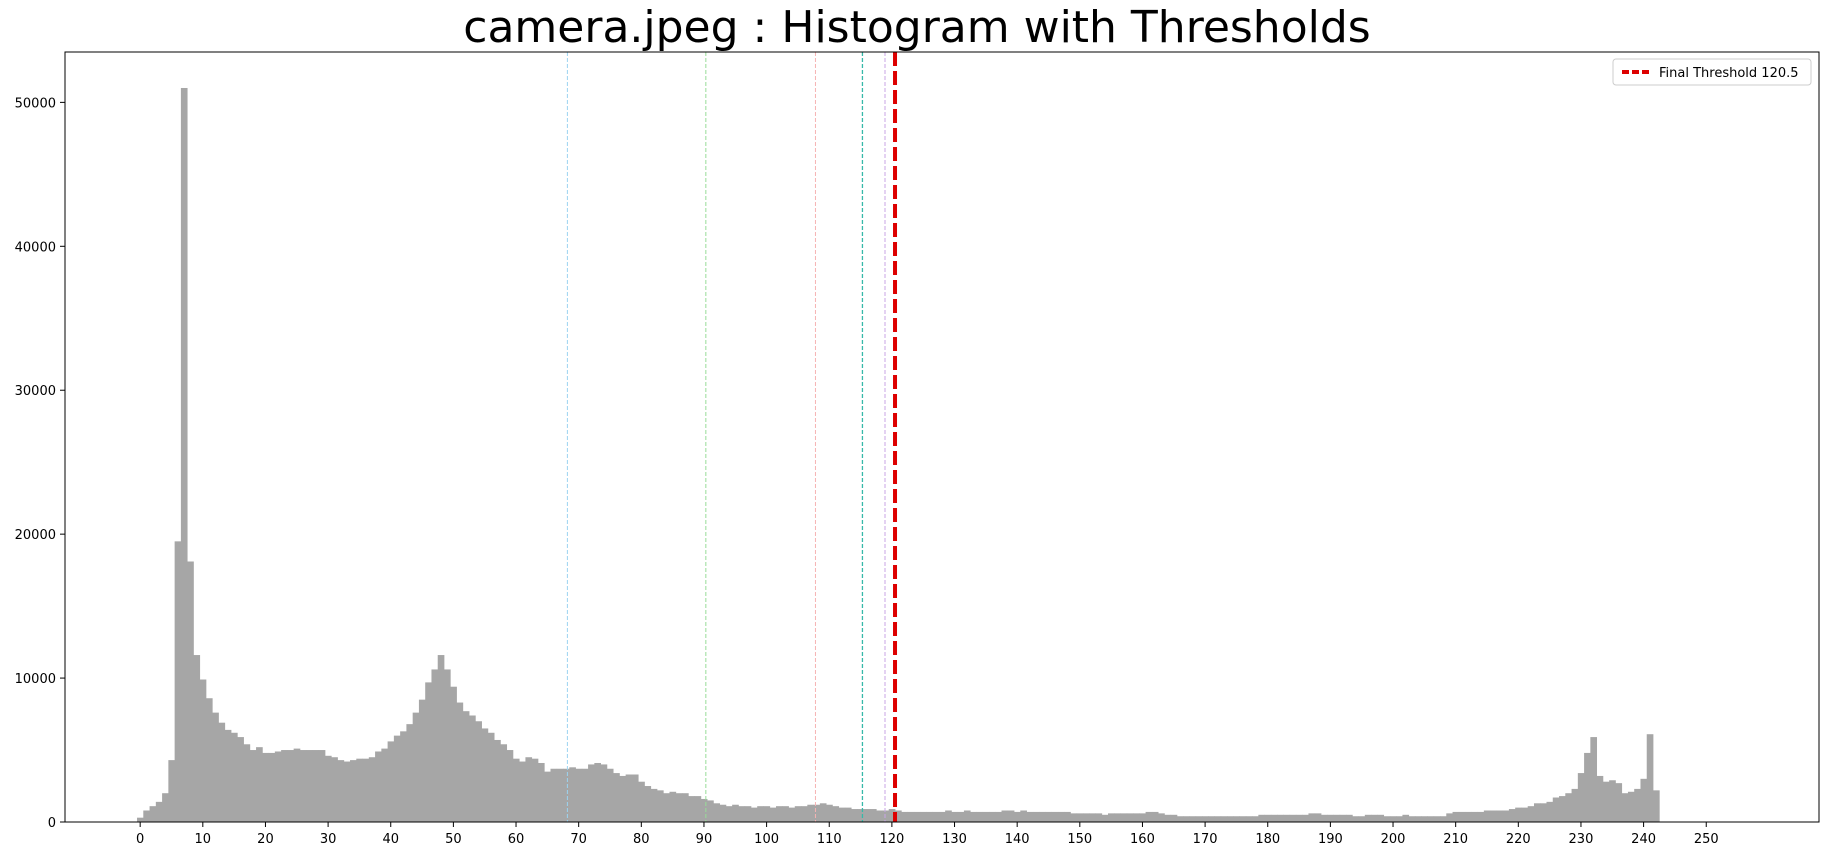  What do you see at coordinates (1330, 839) in the screenshot?
I see `x-tick-label: 190` at bounding box center [1330, 839].